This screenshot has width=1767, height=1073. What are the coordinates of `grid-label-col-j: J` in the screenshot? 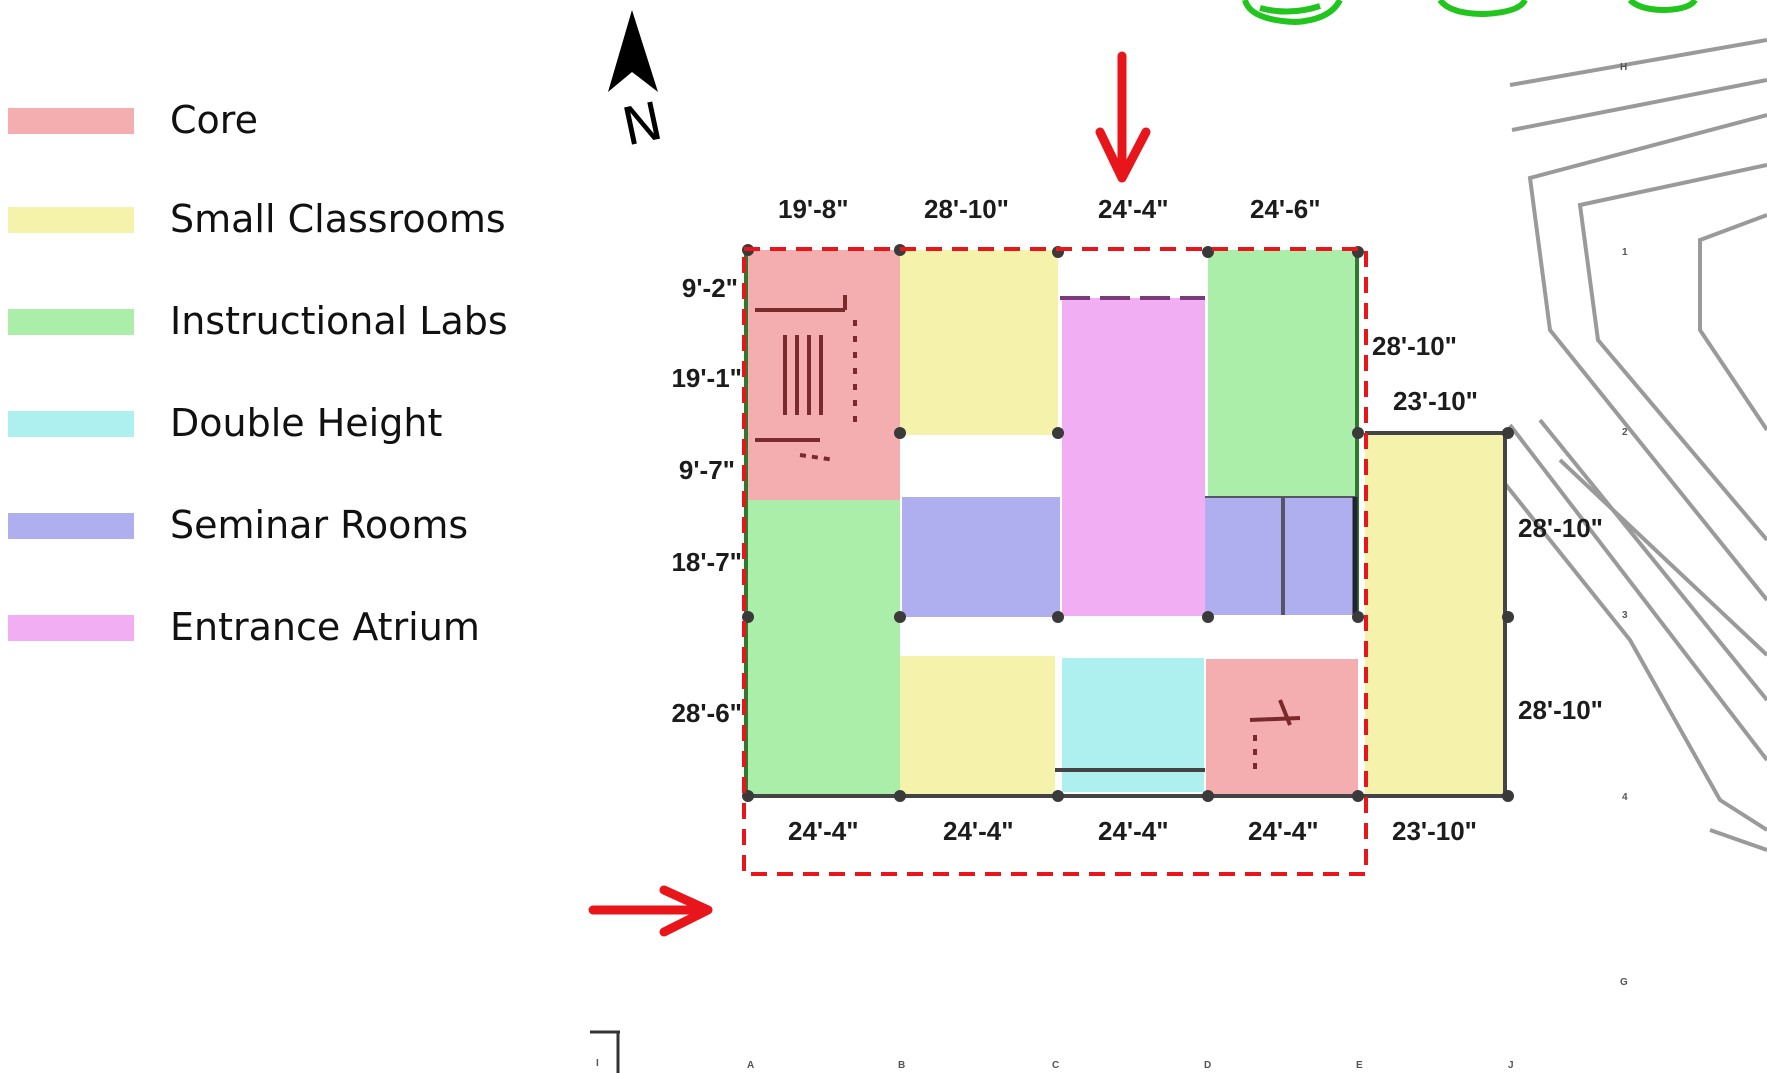 It's located at (1511, 1065).